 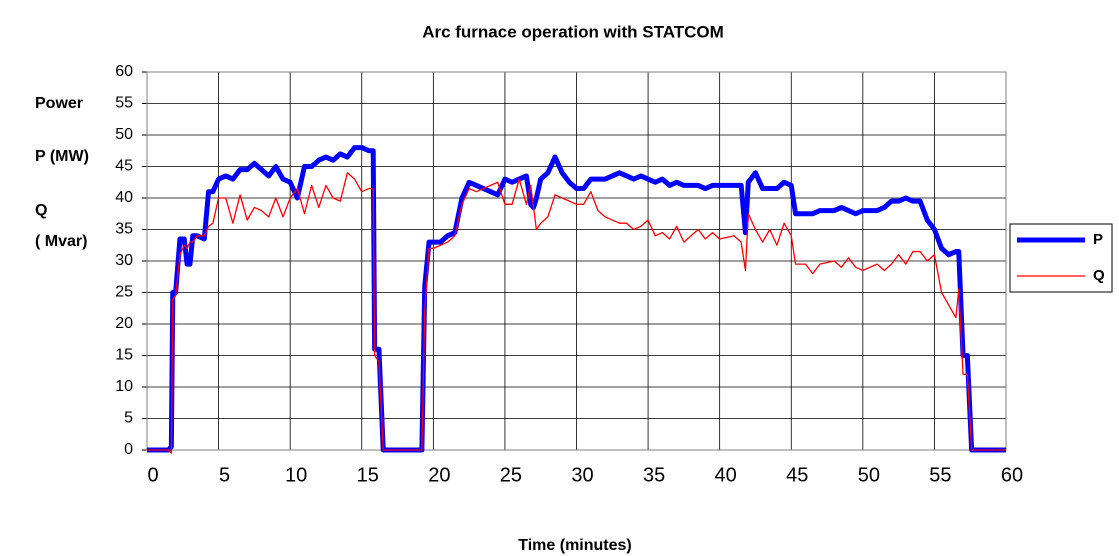 I want to click on x-tick-label: 20, so click(x=439, y=475).